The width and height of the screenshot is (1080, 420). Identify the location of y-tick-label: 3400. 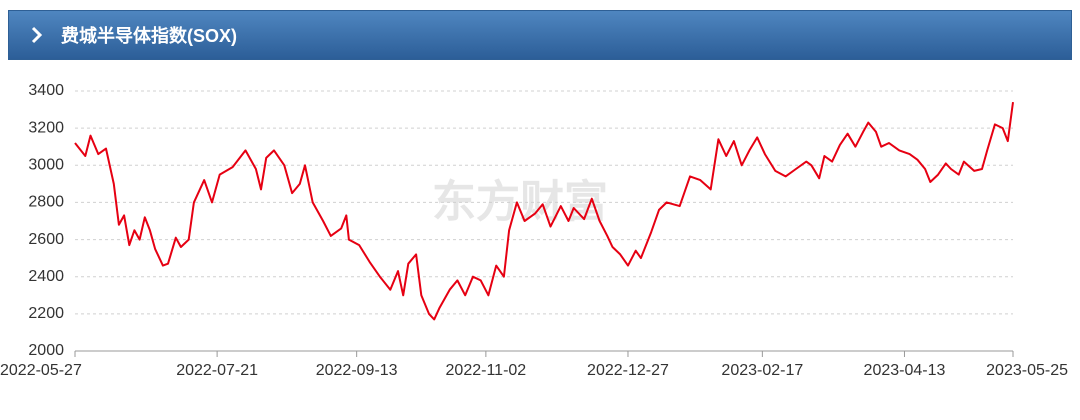
(46, 90).